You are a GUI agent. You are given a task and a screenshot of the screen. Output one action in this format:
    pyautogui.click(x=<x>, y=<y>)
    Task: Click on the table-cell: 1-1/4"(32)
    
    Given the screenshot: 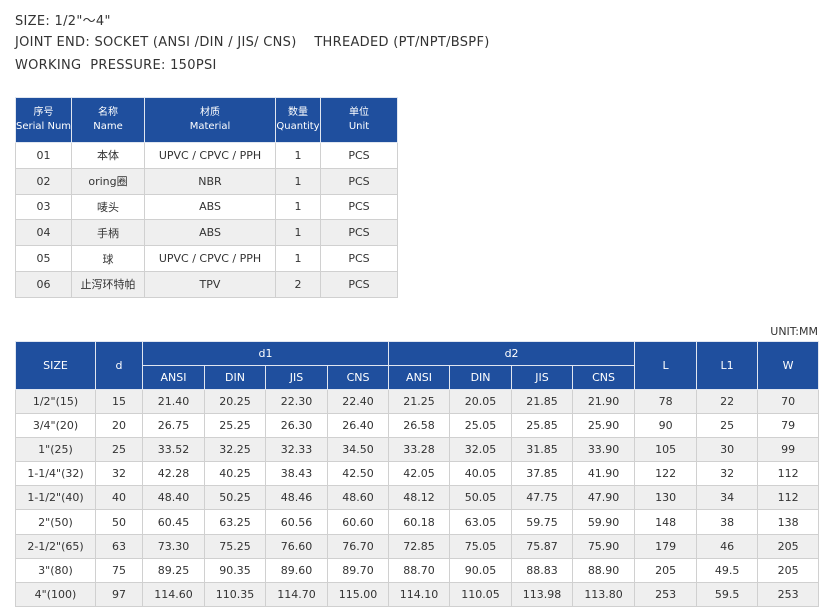 What is the action you would take?
    pyautogui.click(x=55, y=474)
    